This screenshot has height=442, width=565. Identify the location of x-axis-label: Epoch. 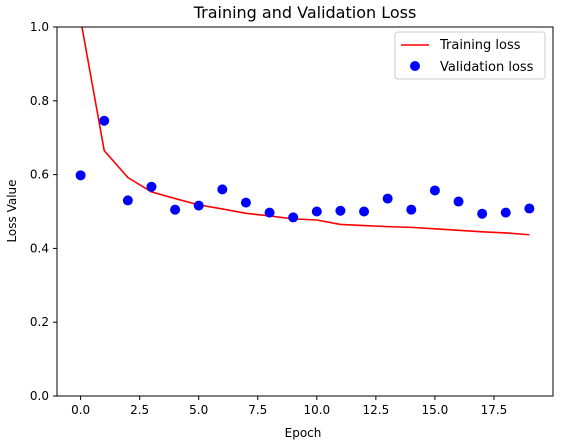
(303, 433).